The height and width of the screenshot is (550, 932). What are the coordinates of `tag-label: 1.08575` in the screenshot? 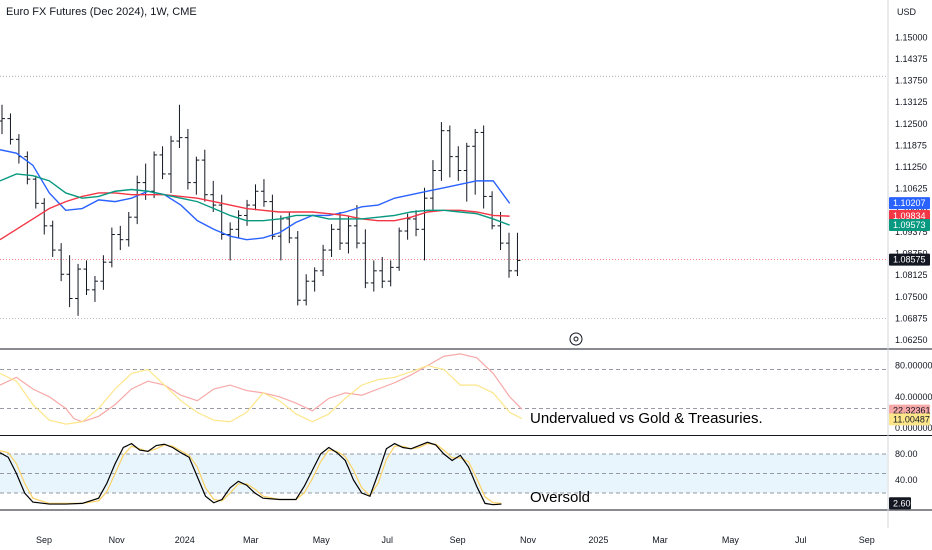 It's located at (909, 260).